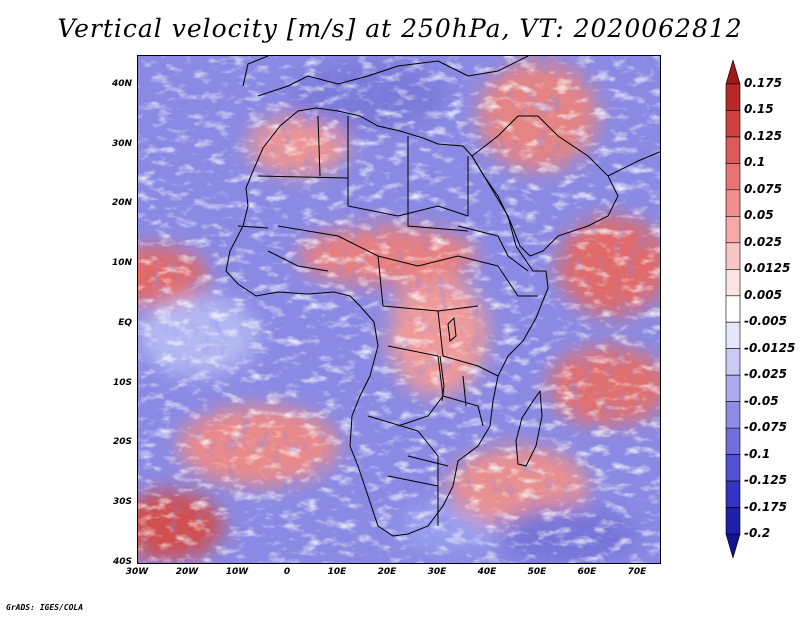 The height and width of the screenshot is (618, 800). Describe the element at coordinates (537, 572) in the screenshot. I see `lon-label: 50E` at that location.